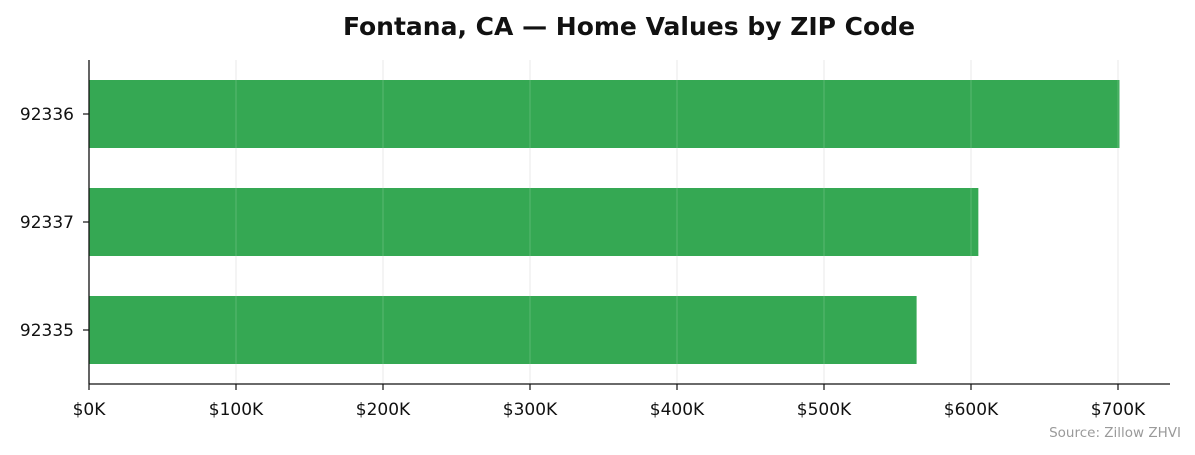  What do you see at coordinates (629, 26) in the screenshot?
I see `chart-title: Fontana, CA — Home Values by ZIP Code` at bounding box center [629, 26].